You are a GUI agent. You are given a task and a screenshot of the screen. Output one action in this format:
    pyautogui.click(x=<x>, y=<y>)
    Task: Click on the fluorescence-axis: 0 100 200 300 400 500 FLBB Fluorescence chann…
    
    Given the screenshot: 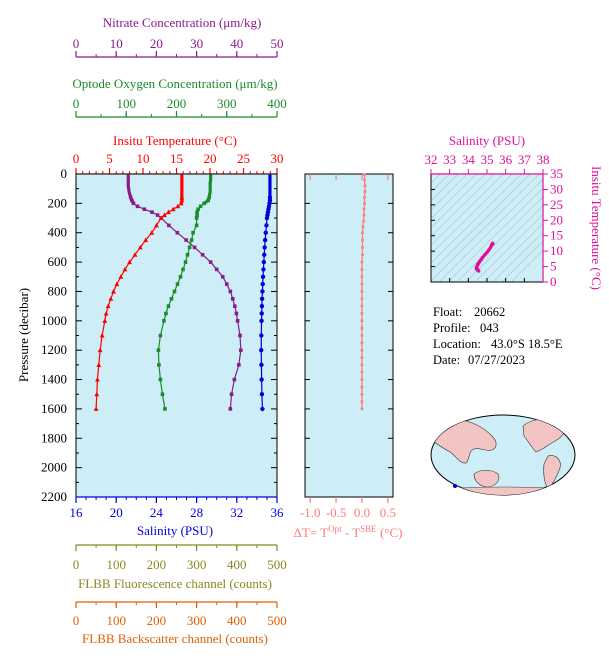 What is the action you would take?
    pyautogui.click(x=180, y=567)
    